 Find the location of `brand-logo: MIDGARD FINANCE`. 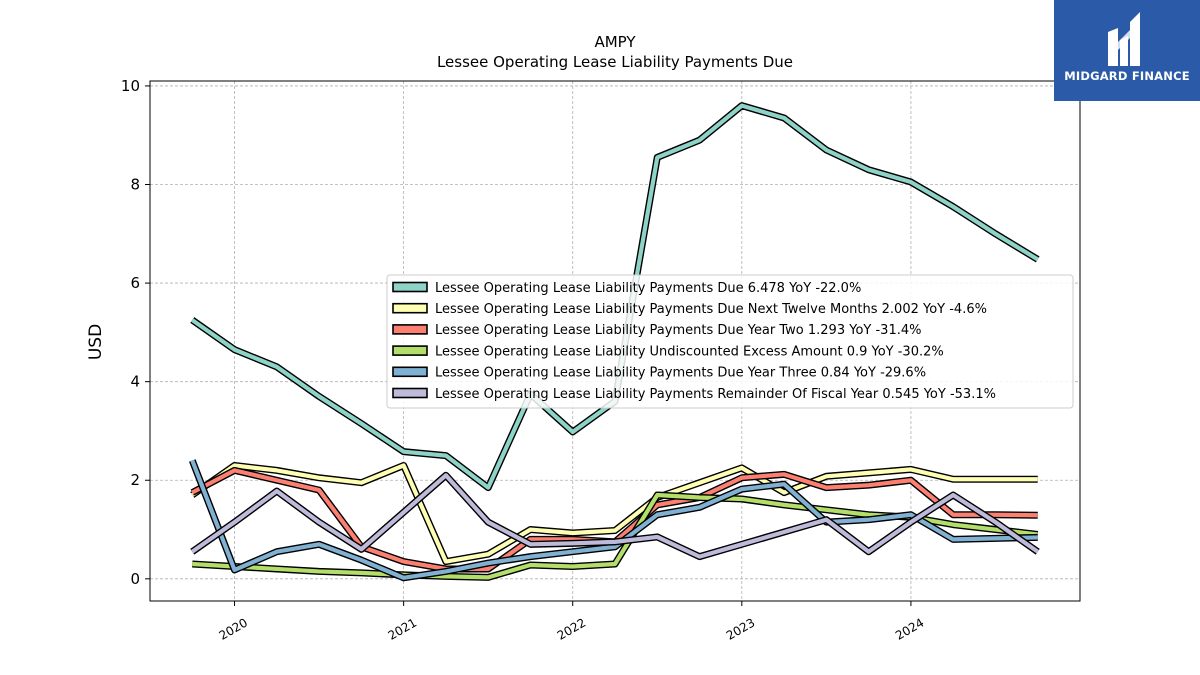

brand-logo: MIDGARD FINANCE is located at coordinates (1127, 50).